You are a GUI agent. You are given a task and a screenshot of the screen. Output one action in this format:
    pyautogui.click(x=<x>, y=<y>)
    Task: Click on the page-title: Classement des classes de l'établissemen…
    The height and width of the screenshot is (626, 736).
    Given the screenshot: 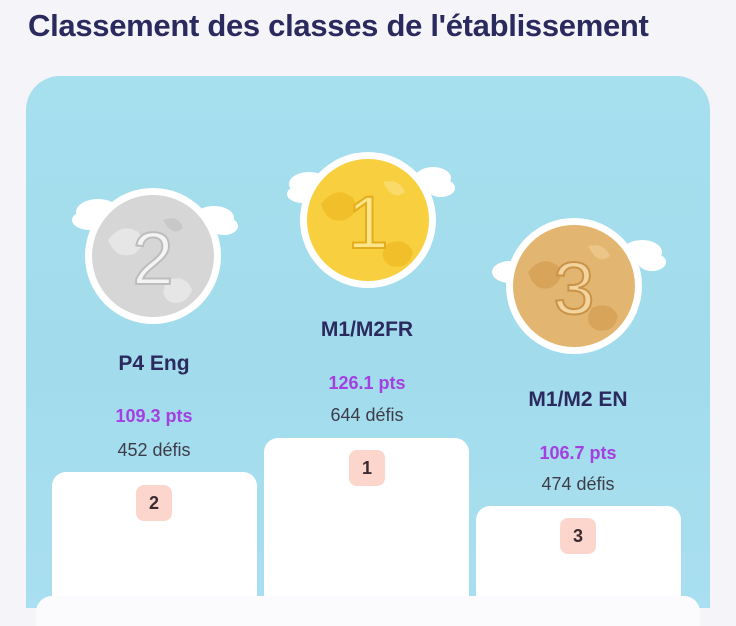 What is the action you would take?
    pyautogui.click(x=338, y=25)
    